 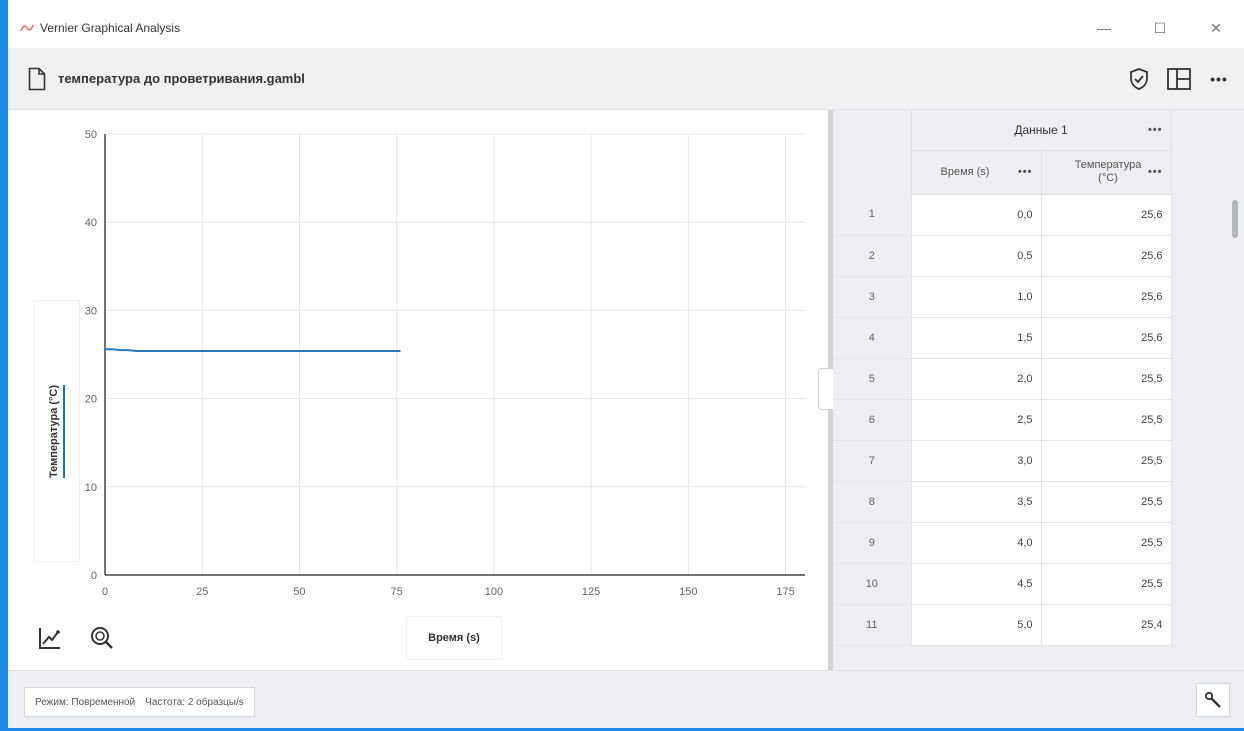 I want to click on shield-check-icon, so click(x=1139, y=79).